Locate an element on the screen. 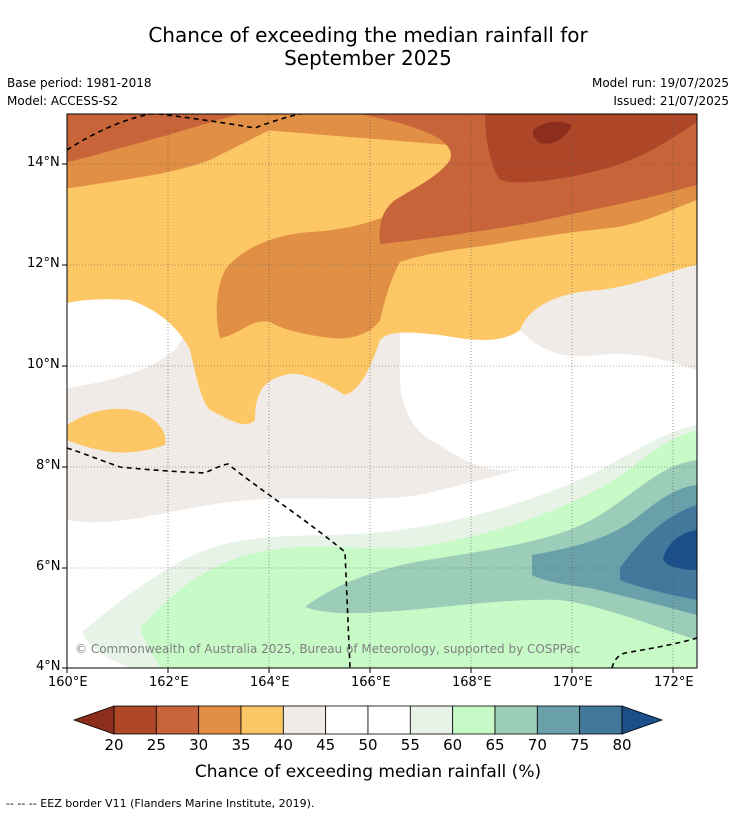  y-tick-8: 8°N is located at coordinates (48, 465).